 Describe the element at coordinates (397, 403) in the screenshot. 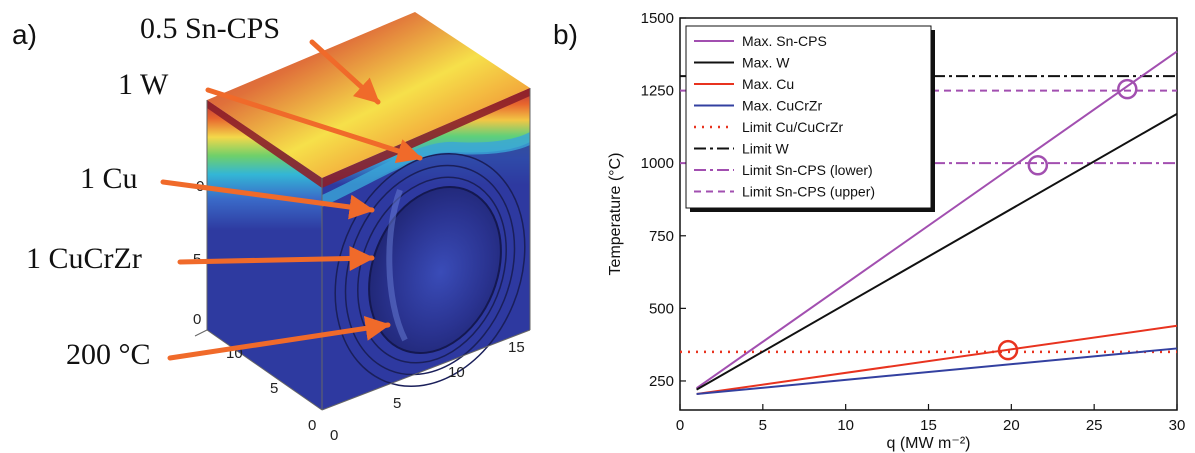

I see `width-tick-5: 5` at that location.